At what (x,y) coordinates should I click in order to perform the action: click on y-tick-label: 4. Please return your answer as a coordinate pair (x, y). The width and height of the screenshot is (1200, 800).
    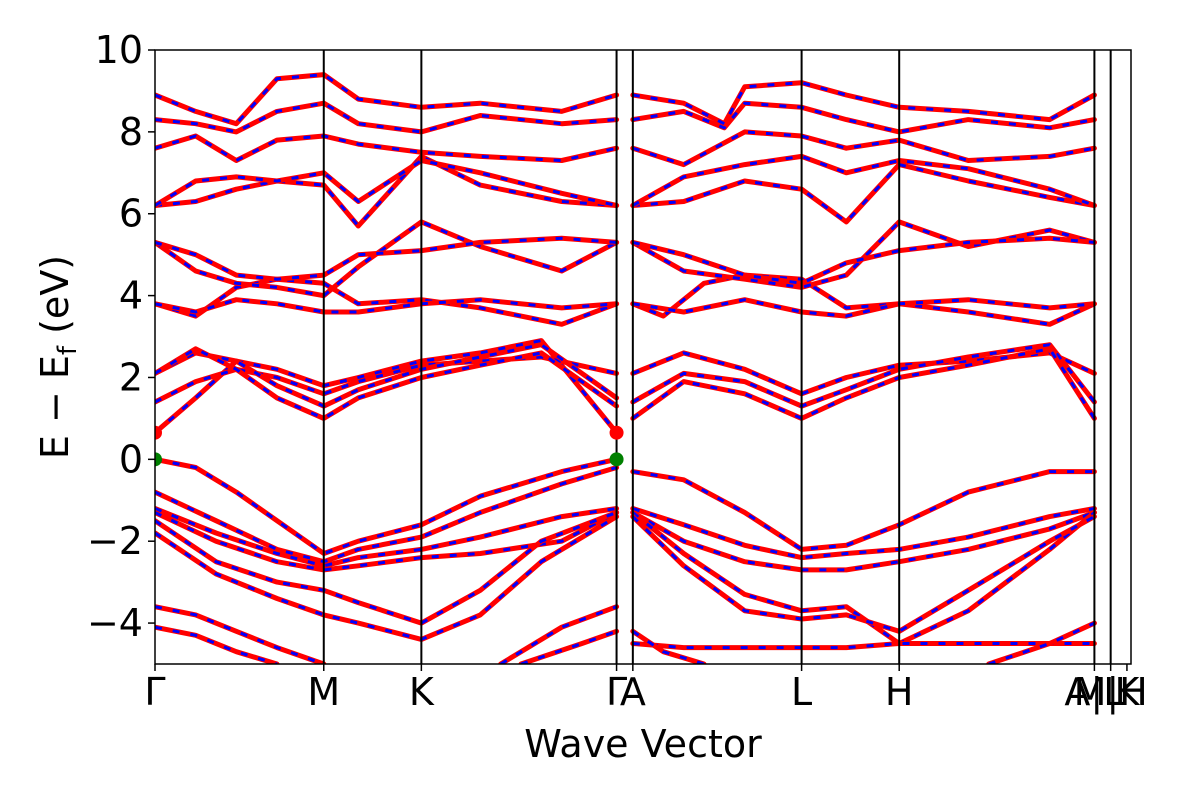
    Looking at the image, I should click on (131, 296).